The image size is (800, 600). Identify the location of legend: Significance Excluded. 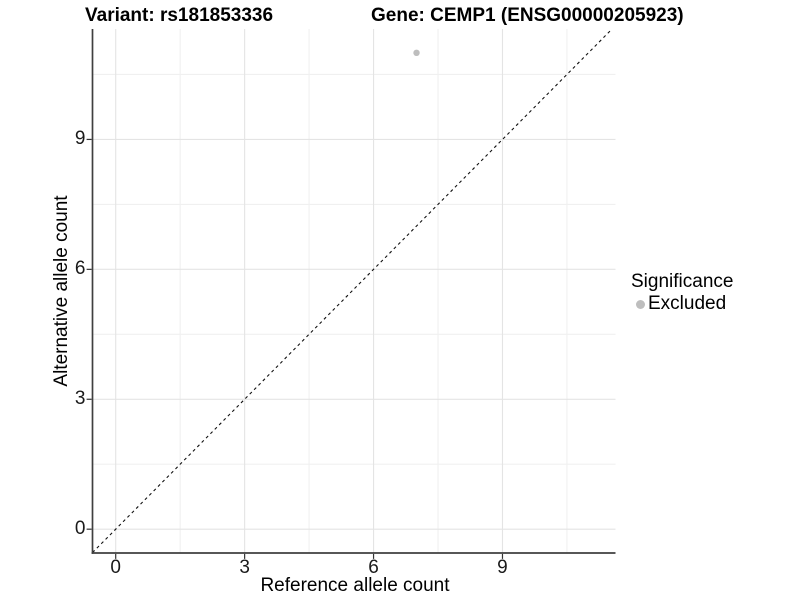
(711, 292).